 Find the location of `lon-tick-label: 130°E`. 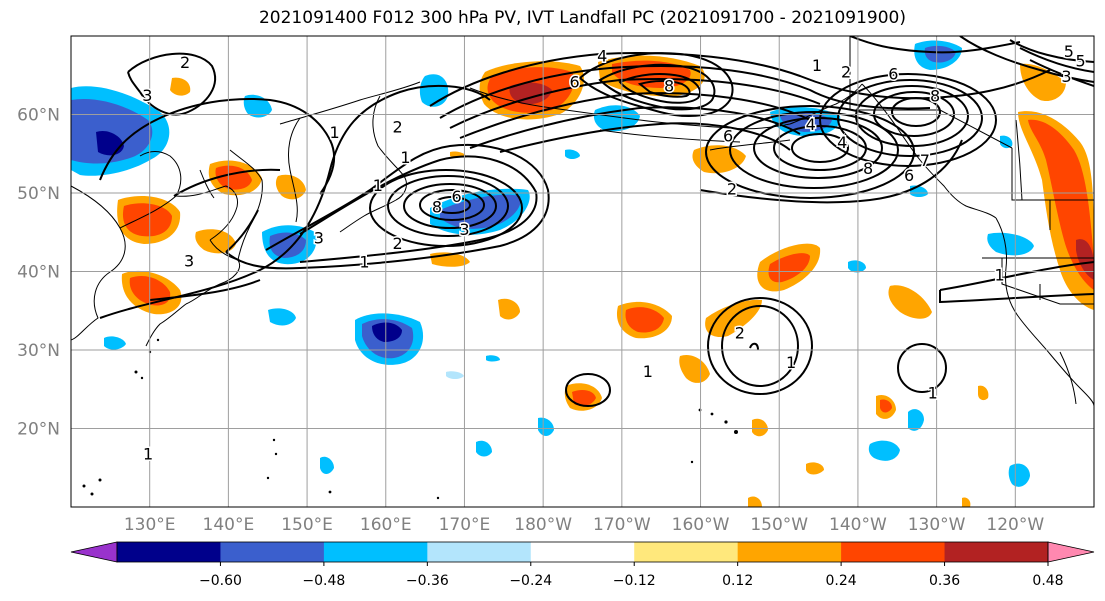

lon-tick-label: 130°E is located at coordinates (150, 525).